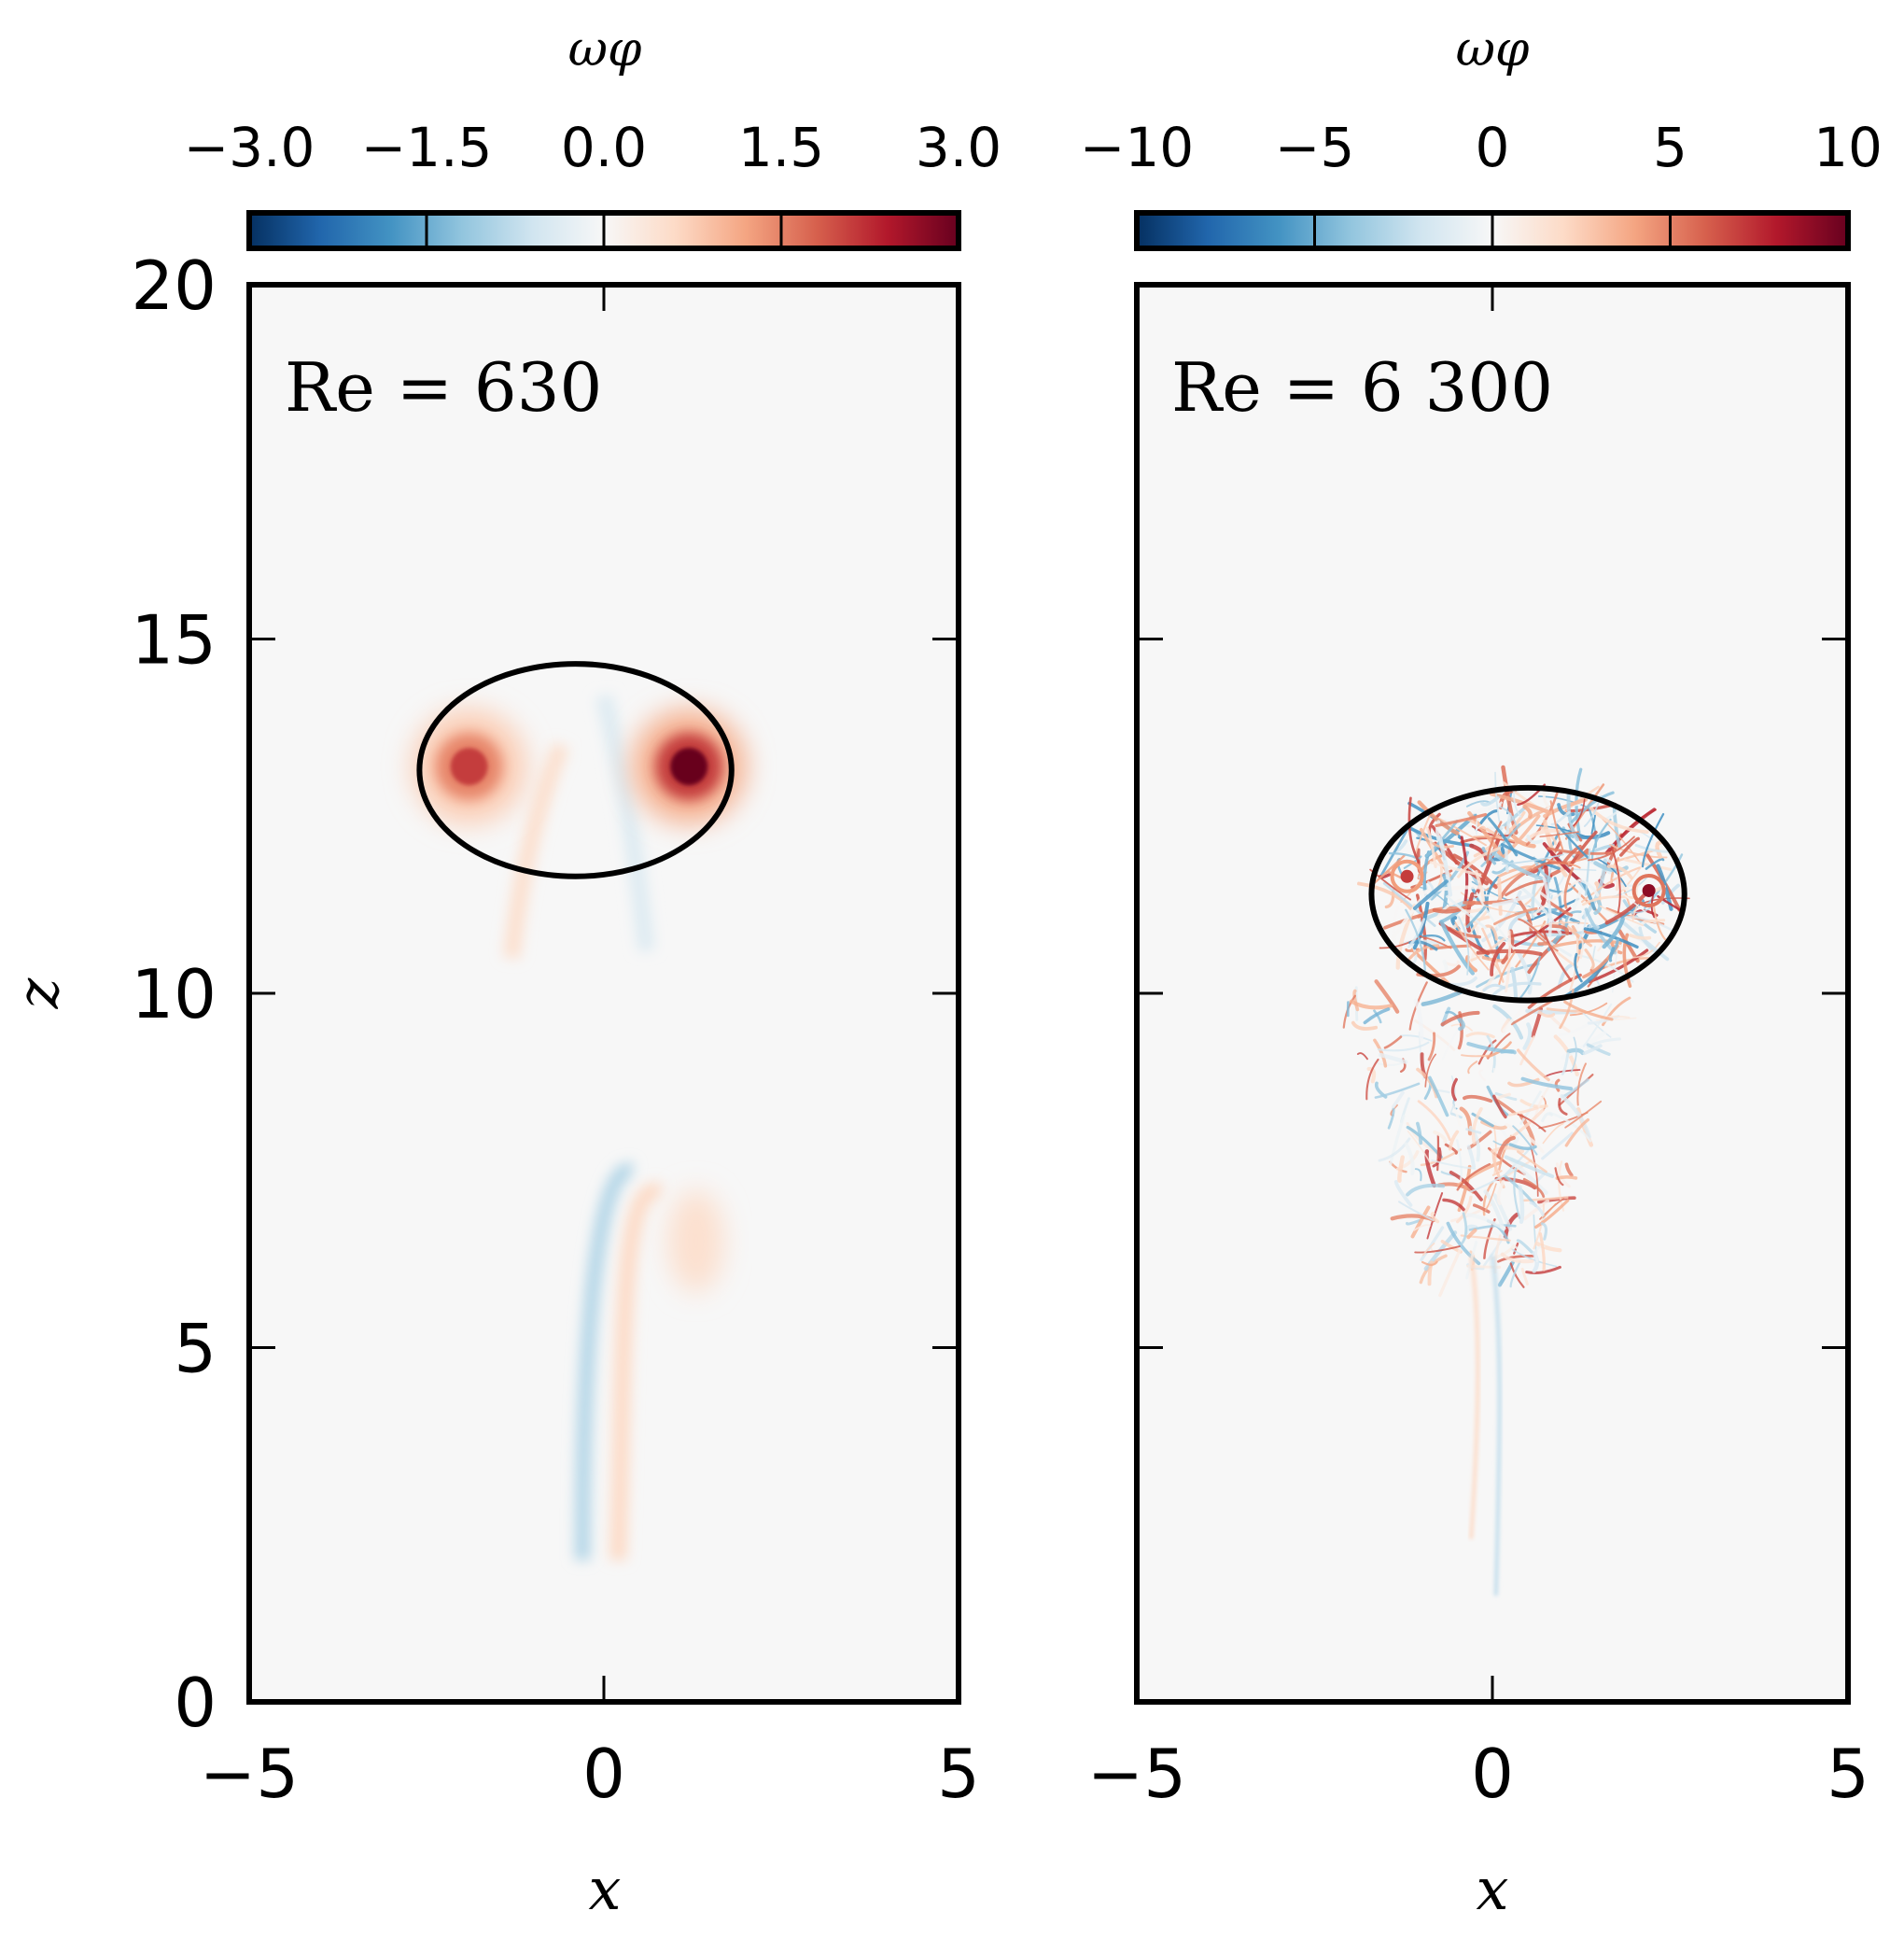 Image resolution: width=1904 pixels, height=1939 pixels. I want to click on y-tick-label: 10, so click(174, 994).